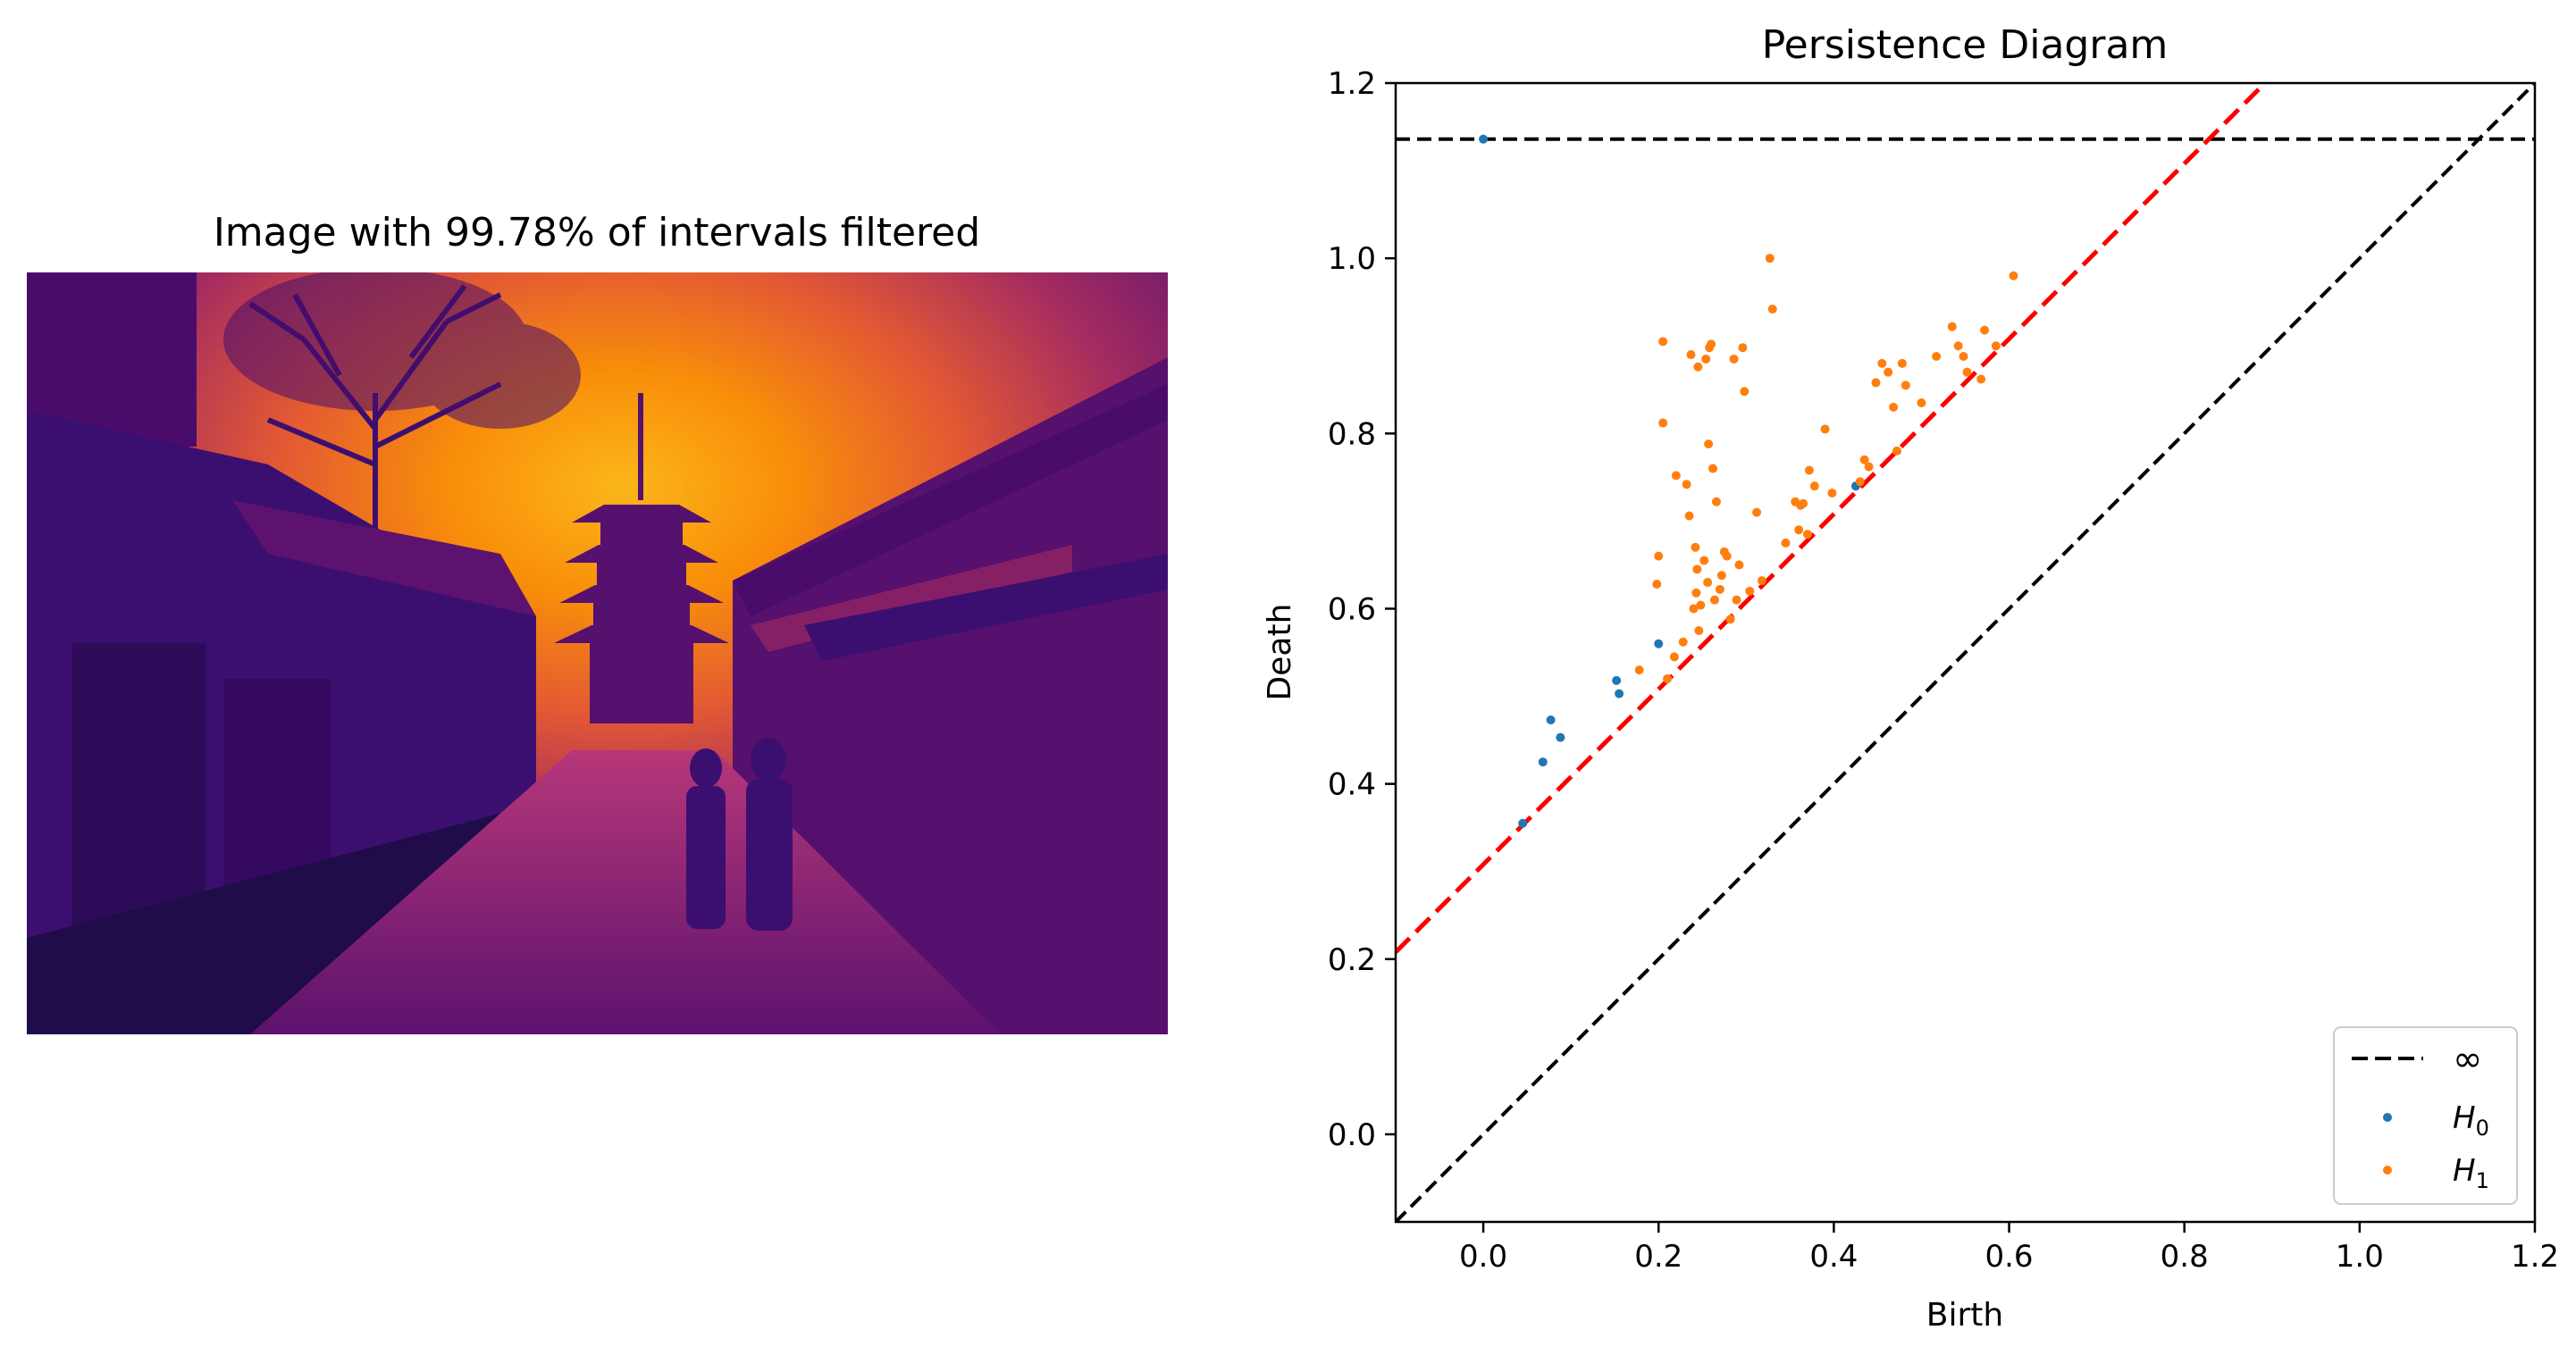  I want to click on y-tick-label: 1.2, so click(1352, 84).